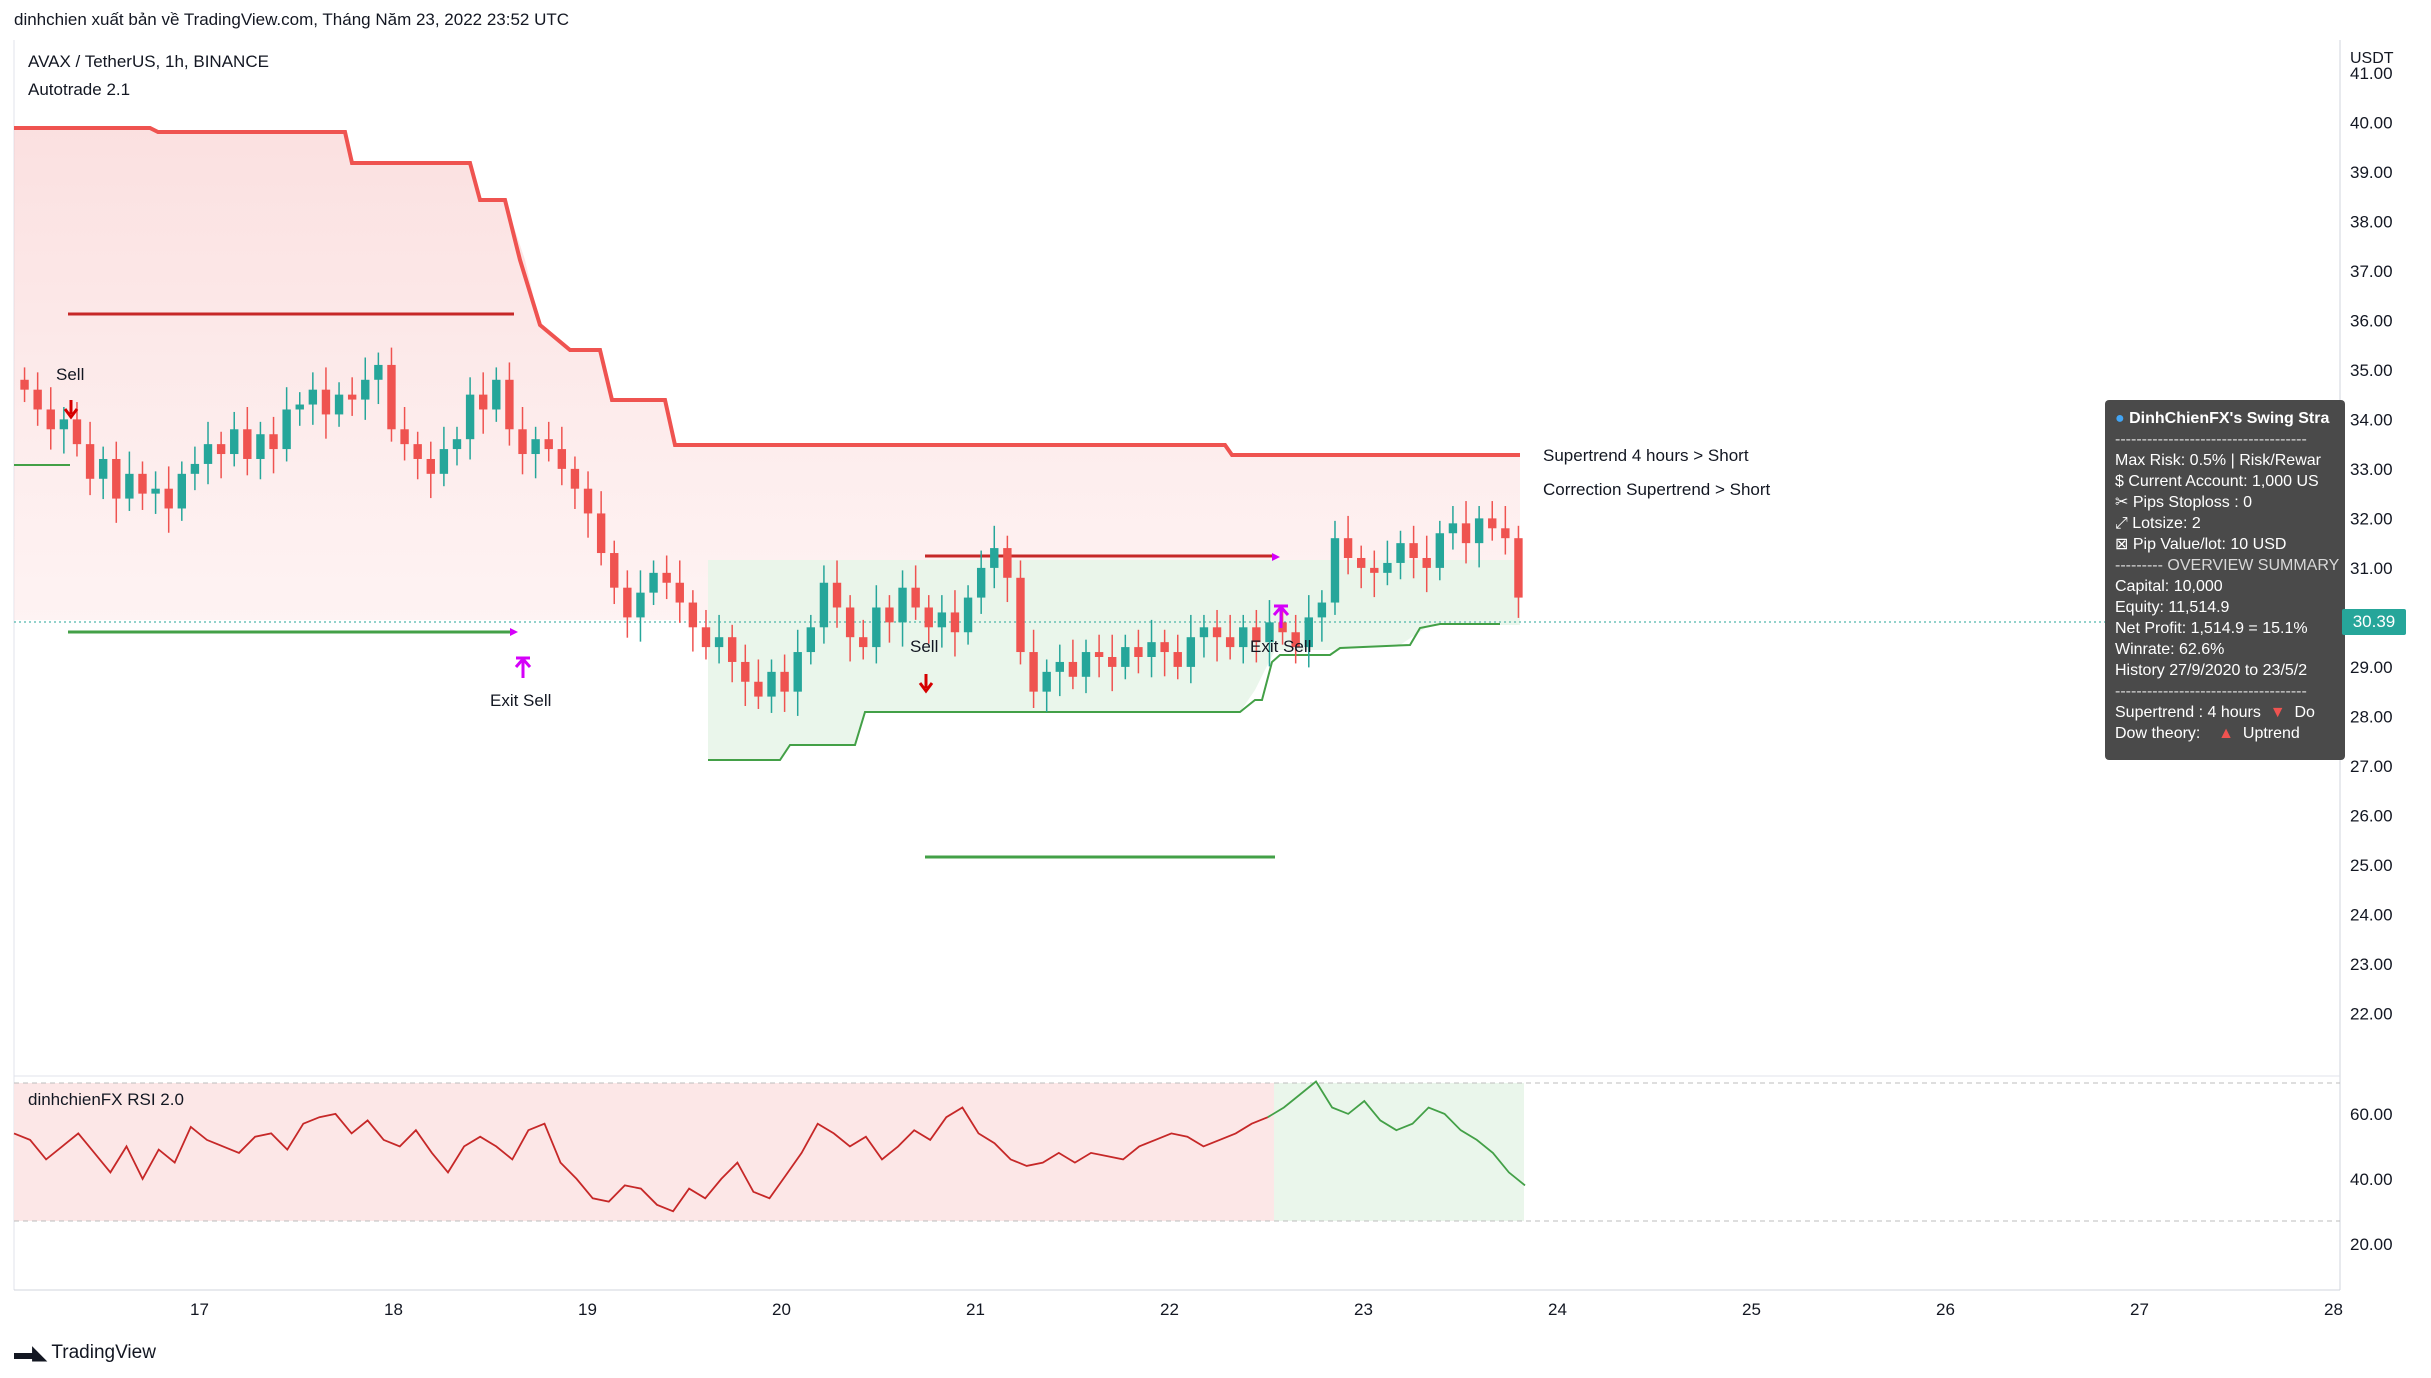  Describe the element at coordinates (199, 1309) in the screenshot. I see `time-tick-label: 17` at that location.